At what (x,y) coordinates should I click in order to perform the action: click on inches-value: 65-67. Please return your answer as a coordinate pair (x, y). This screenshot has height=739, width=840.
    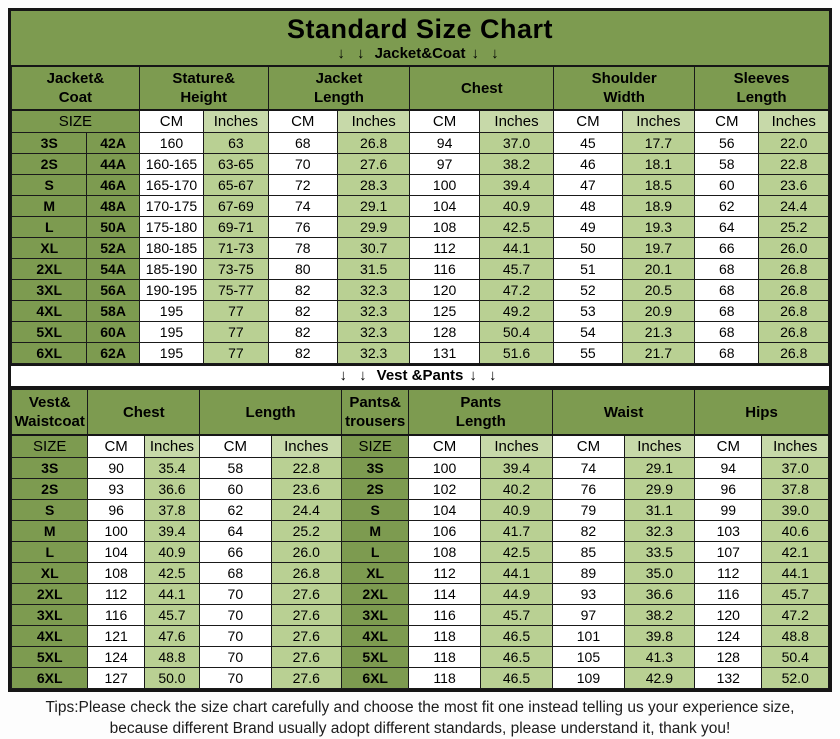
    Looking at the image, I should click on (236, 185).